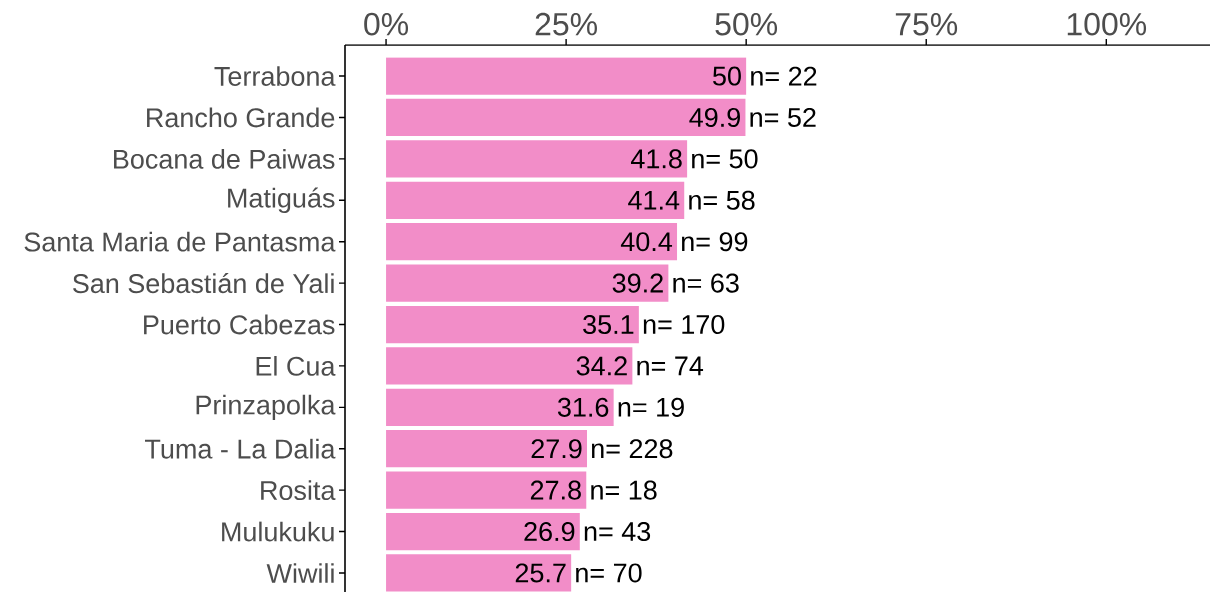 The width and height of the screenshot is (1210, 592). I want to click on y-tick-label: El Cua, so click(296, 365).